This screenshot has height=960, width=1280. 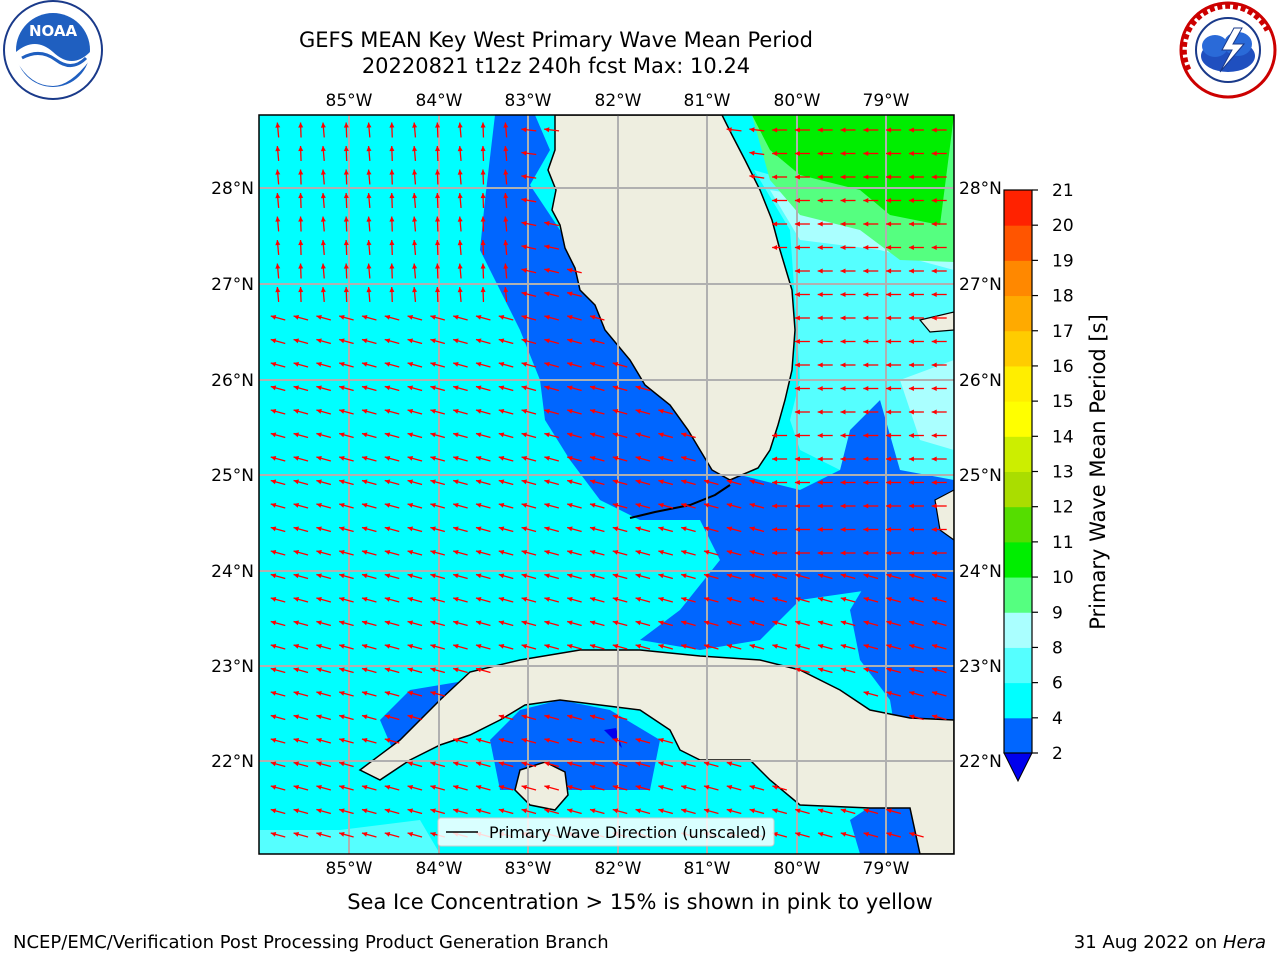 What do you see at coordinates (980, 476) in the screenshot?
I see `lat-label-right: 25°N` at bounding box center [980, 476].